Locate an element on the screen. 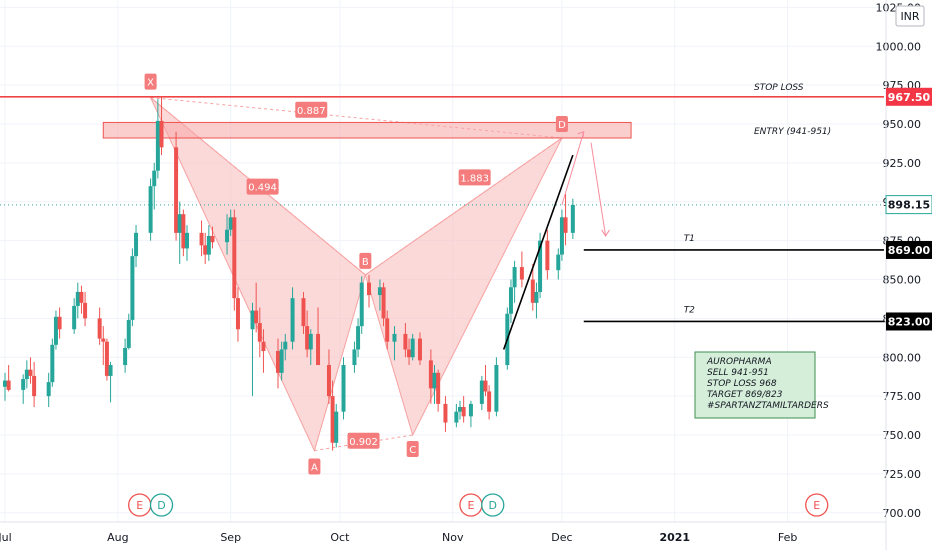 The width and height of the screenshot is (932, 550). price-badge-text: 823.00 is located at coordinates (909, 321).